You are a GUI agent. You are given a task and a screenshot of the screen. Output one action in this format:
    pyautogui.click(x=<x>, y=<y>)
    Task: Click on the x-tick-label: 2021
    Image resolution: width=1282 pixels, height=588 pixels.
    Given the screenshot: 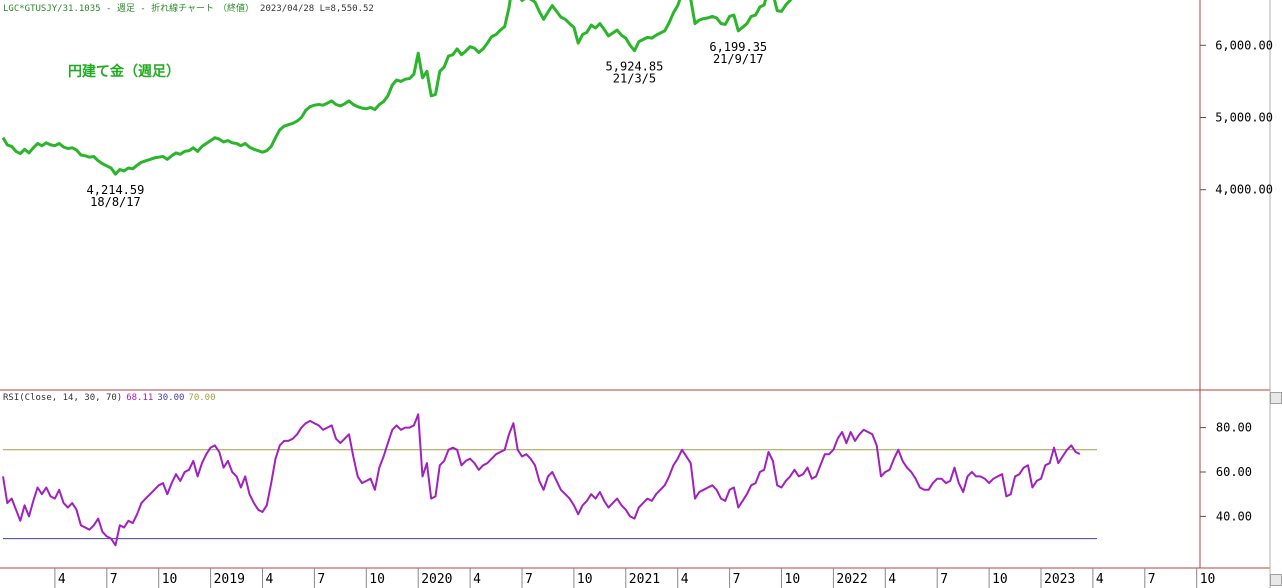 What is the action you would take?
    pyautogui.click(x=644, y=579)
    